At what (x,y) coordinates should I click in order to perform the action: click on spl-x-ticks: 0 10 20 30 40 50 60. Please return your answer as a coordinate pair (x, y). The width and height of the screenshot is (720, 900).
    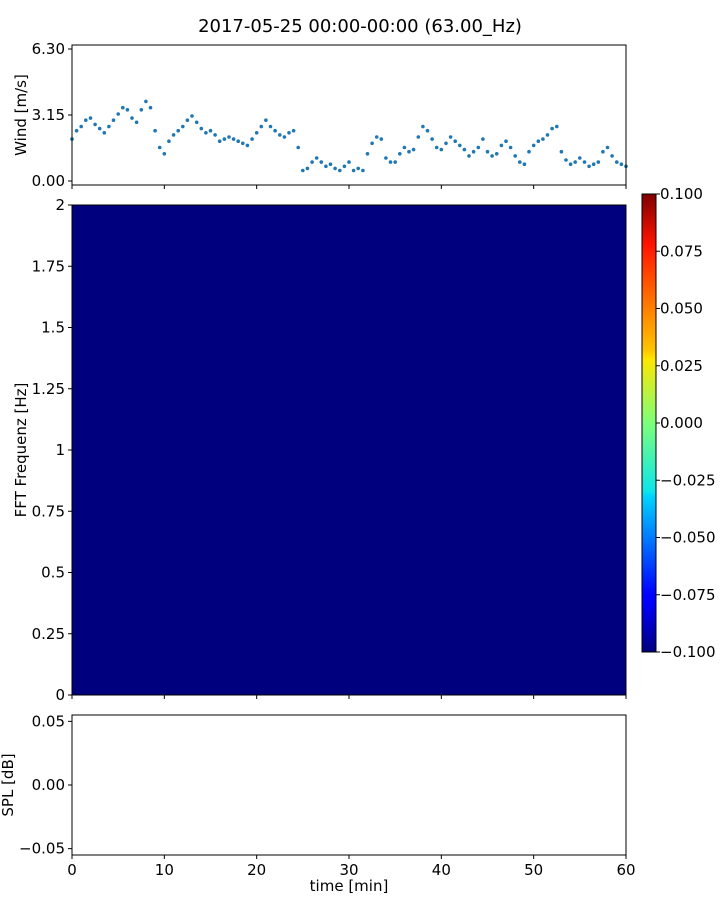
    Looking at the image, I should click on (351, 867).